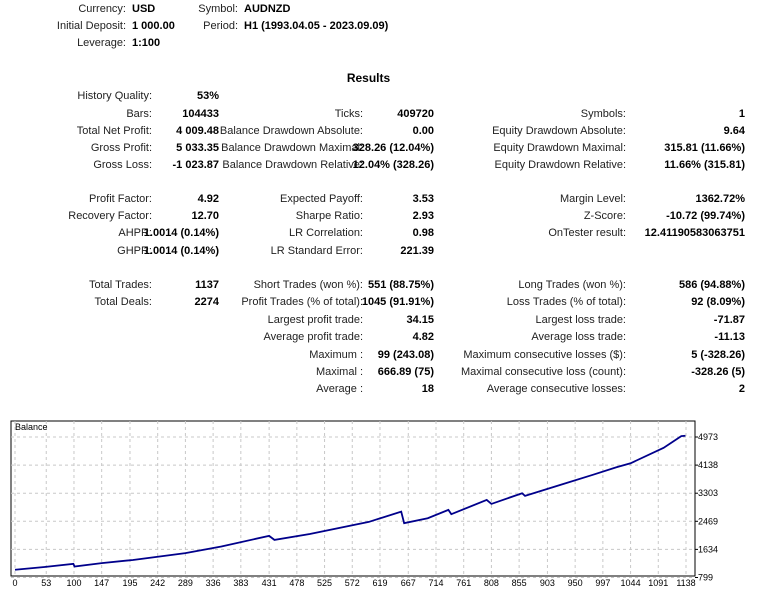  What do you see at coordinates (122, 165) in the screenshot?
I see `result-label: Gross Loss:` at bounding box center [122, 165].